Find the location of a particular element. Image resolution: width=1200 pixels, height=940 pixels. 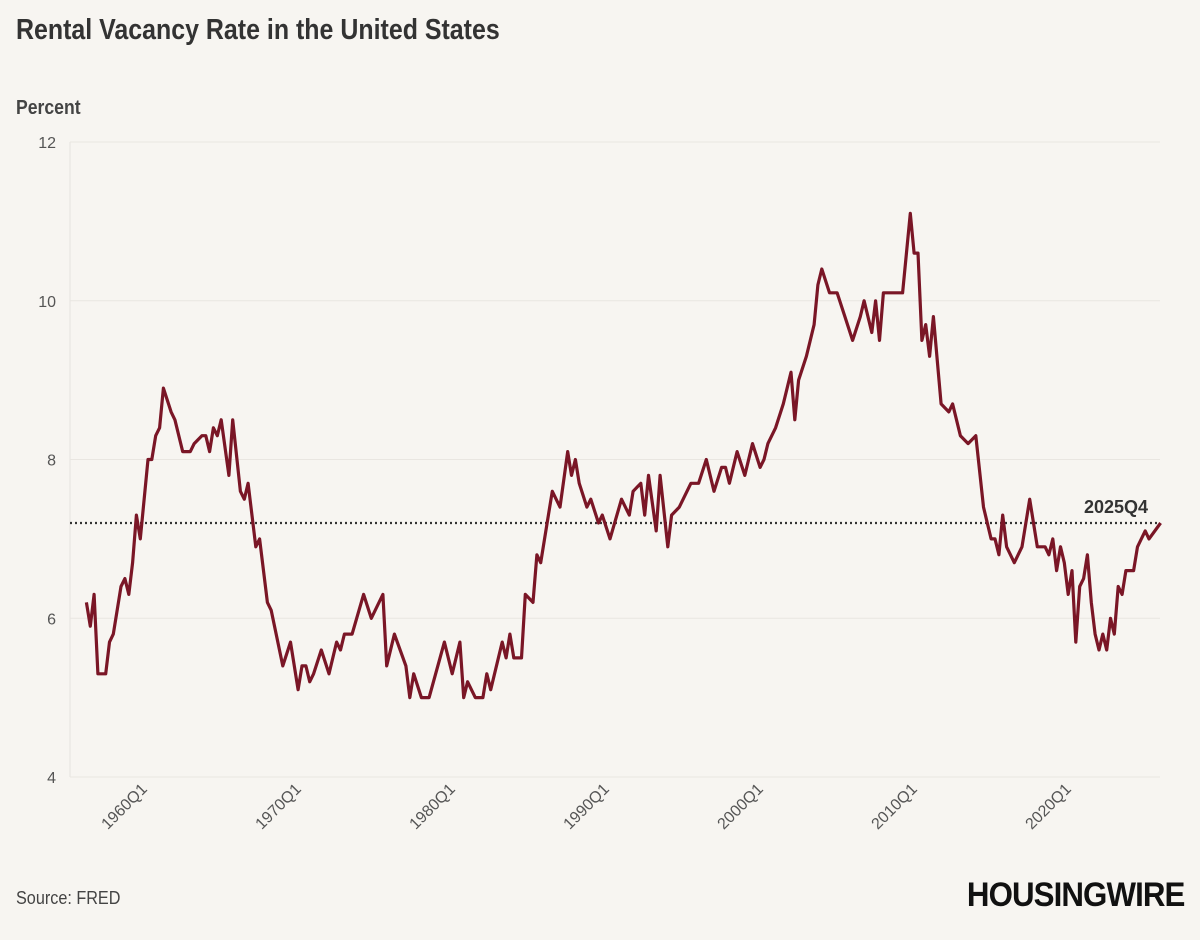

x-tick-label: 2020Q1 is located at coordinates (1049, 807).